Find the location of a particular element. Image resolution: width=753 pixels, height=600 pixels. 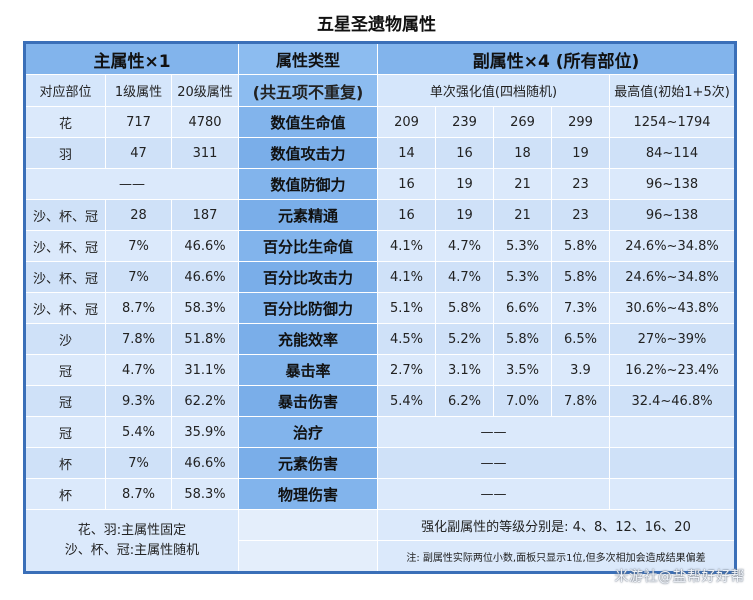

attr-name-cell: 物理伤害 is located at coordinates (308, 494).